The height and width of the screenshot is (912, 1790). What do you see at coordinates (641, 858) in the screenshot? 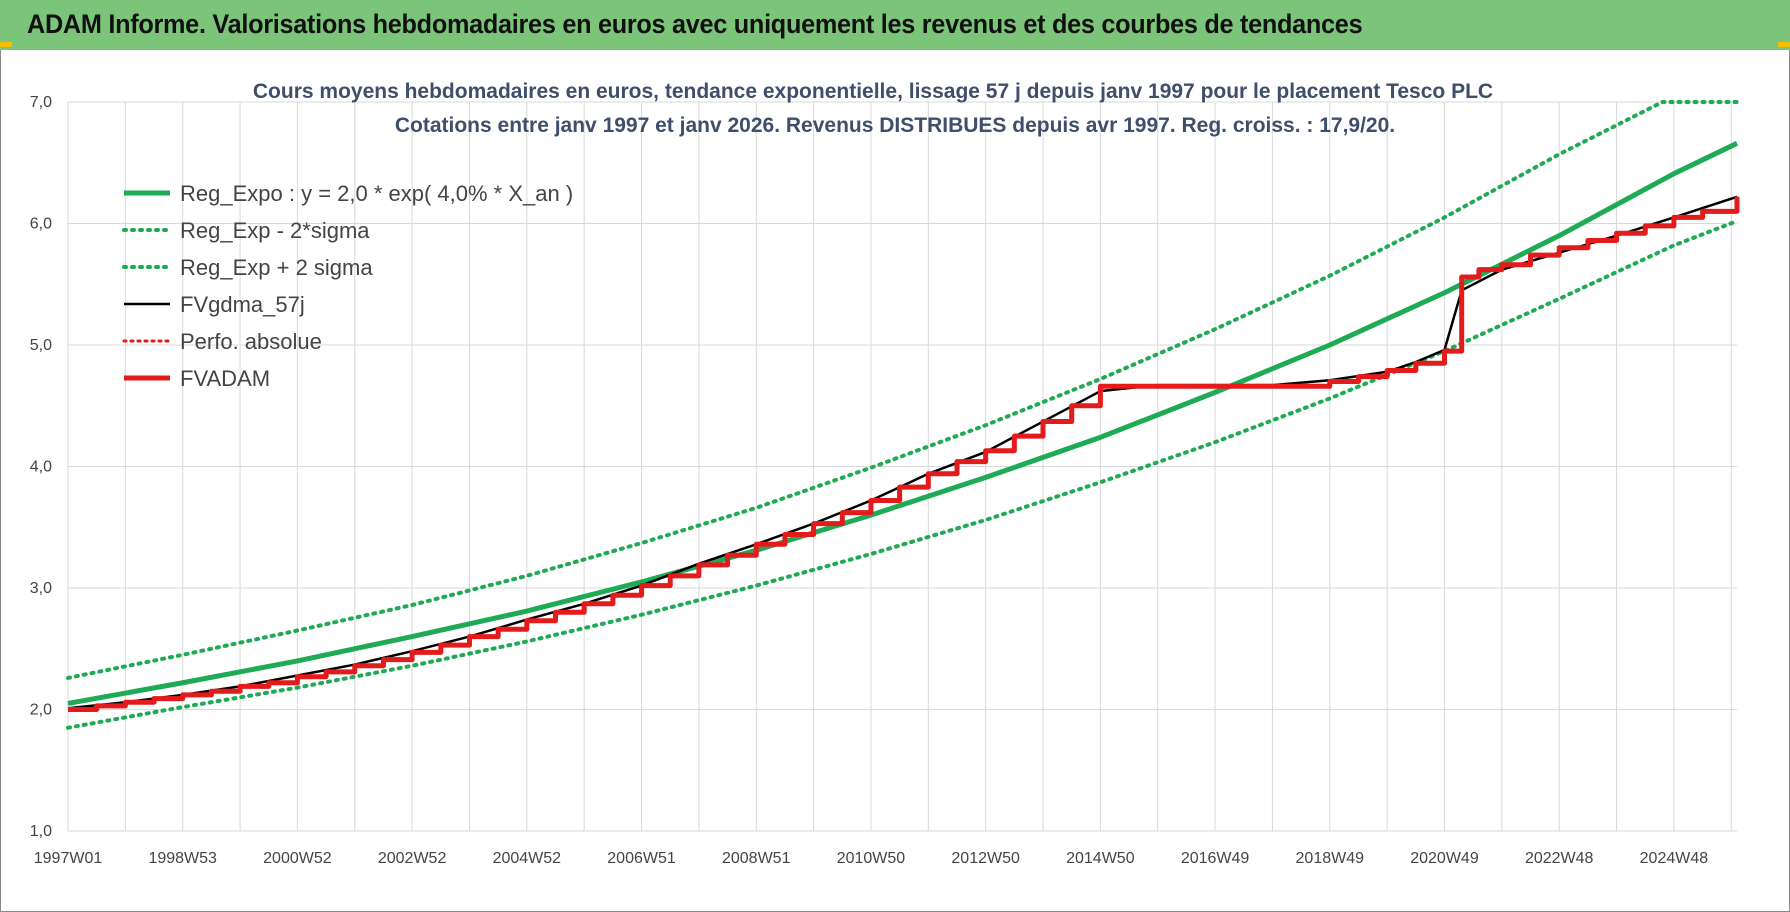
I see `x-tick-label: 2006W51` at bounding box center [641, 858].